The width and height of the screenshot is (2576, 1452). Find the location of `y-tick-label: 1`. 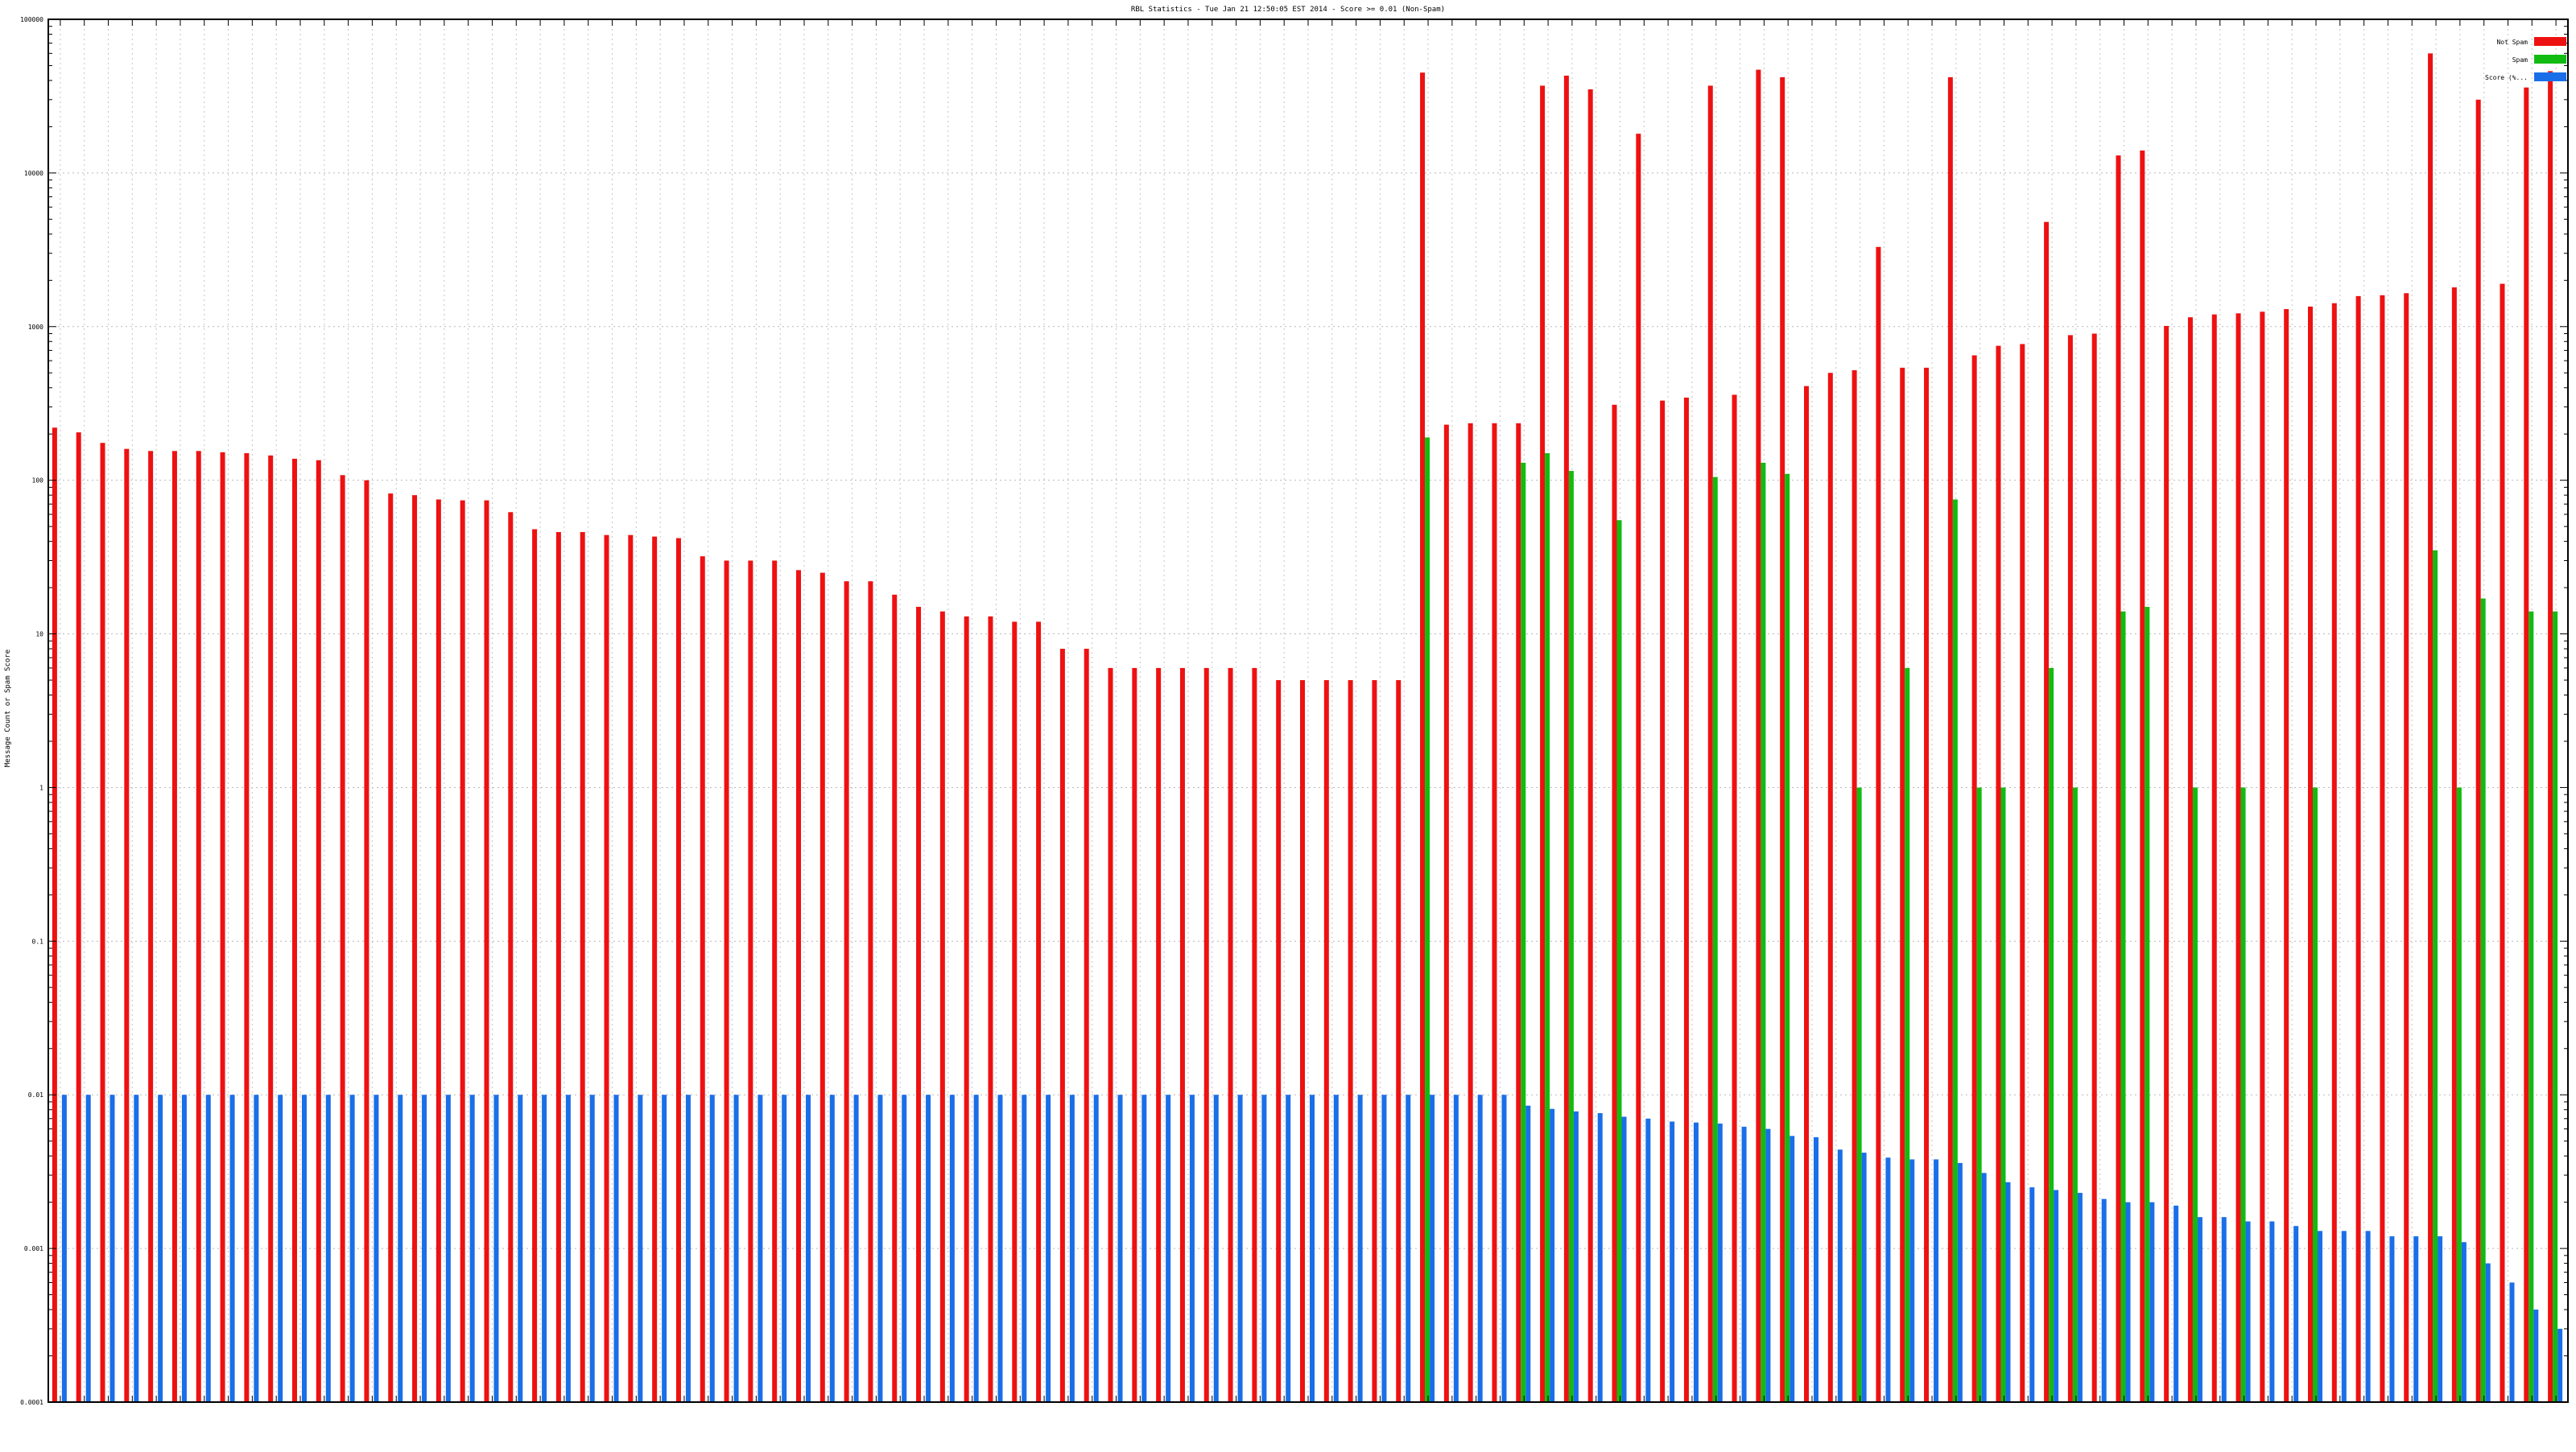

y-tick-label: 1 is located at coordinates (41, 787).